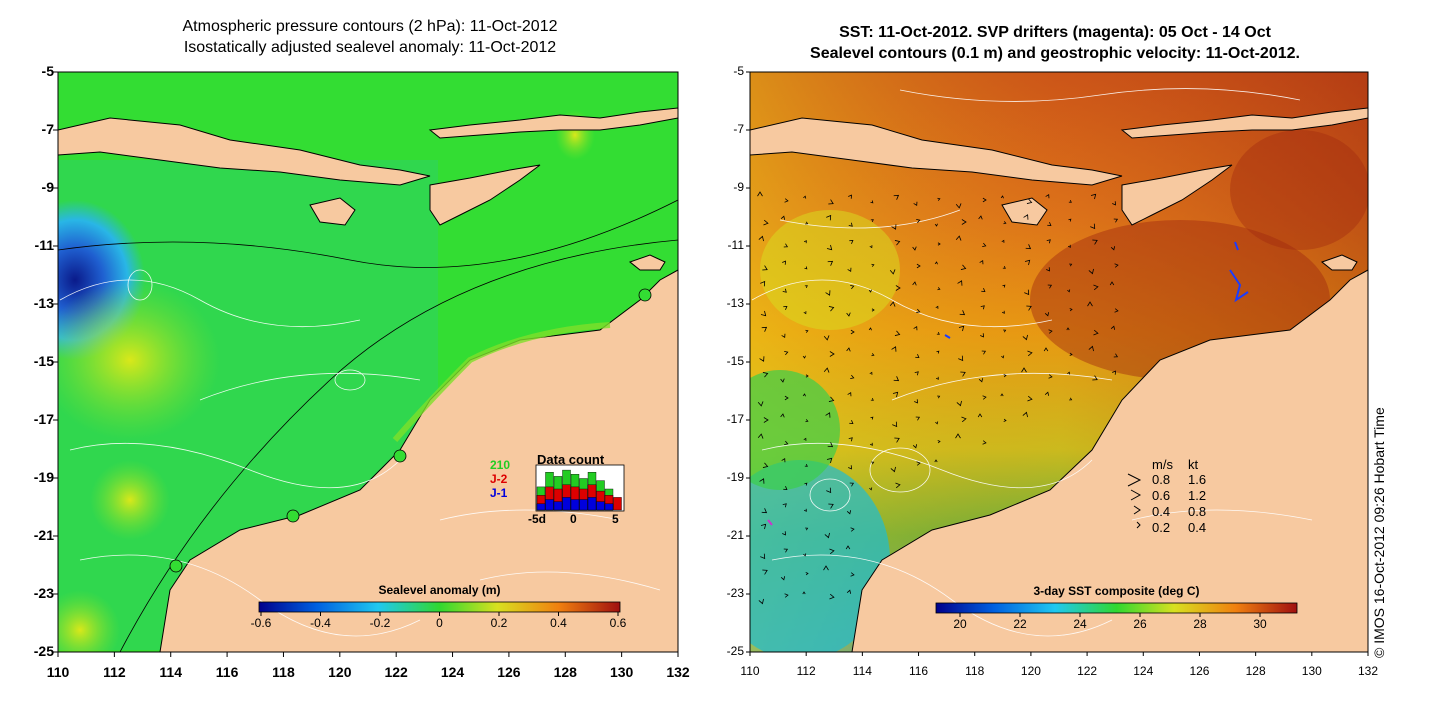 This screenshot has height=720, width=1440. What do you see at coordinates (43, 303) in the screenshot?
I see `left-y-tick-label: -13` at bounding box center [43, 303].